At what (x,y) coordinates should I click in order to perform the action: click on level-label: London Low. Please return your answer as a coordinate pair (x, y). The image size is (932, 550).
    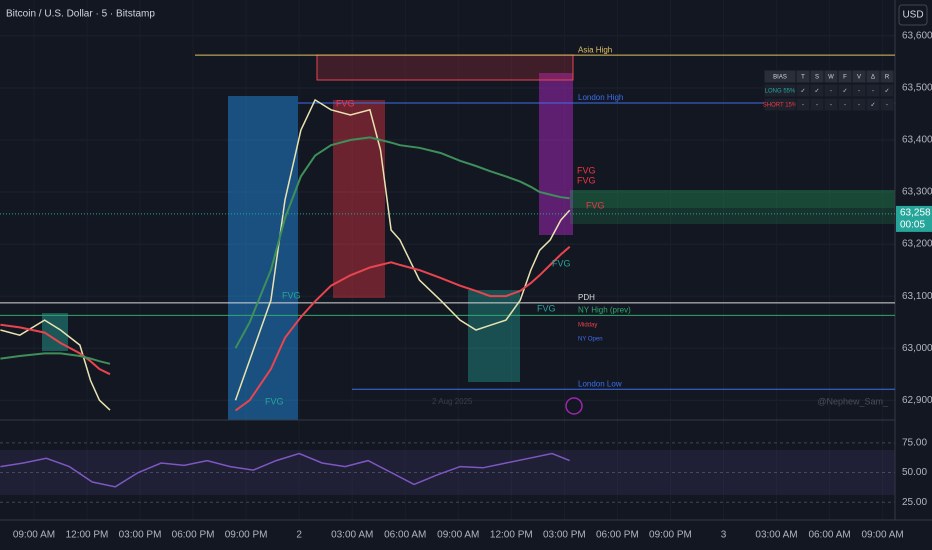
    Looking at the image, I should click on (600, 383).